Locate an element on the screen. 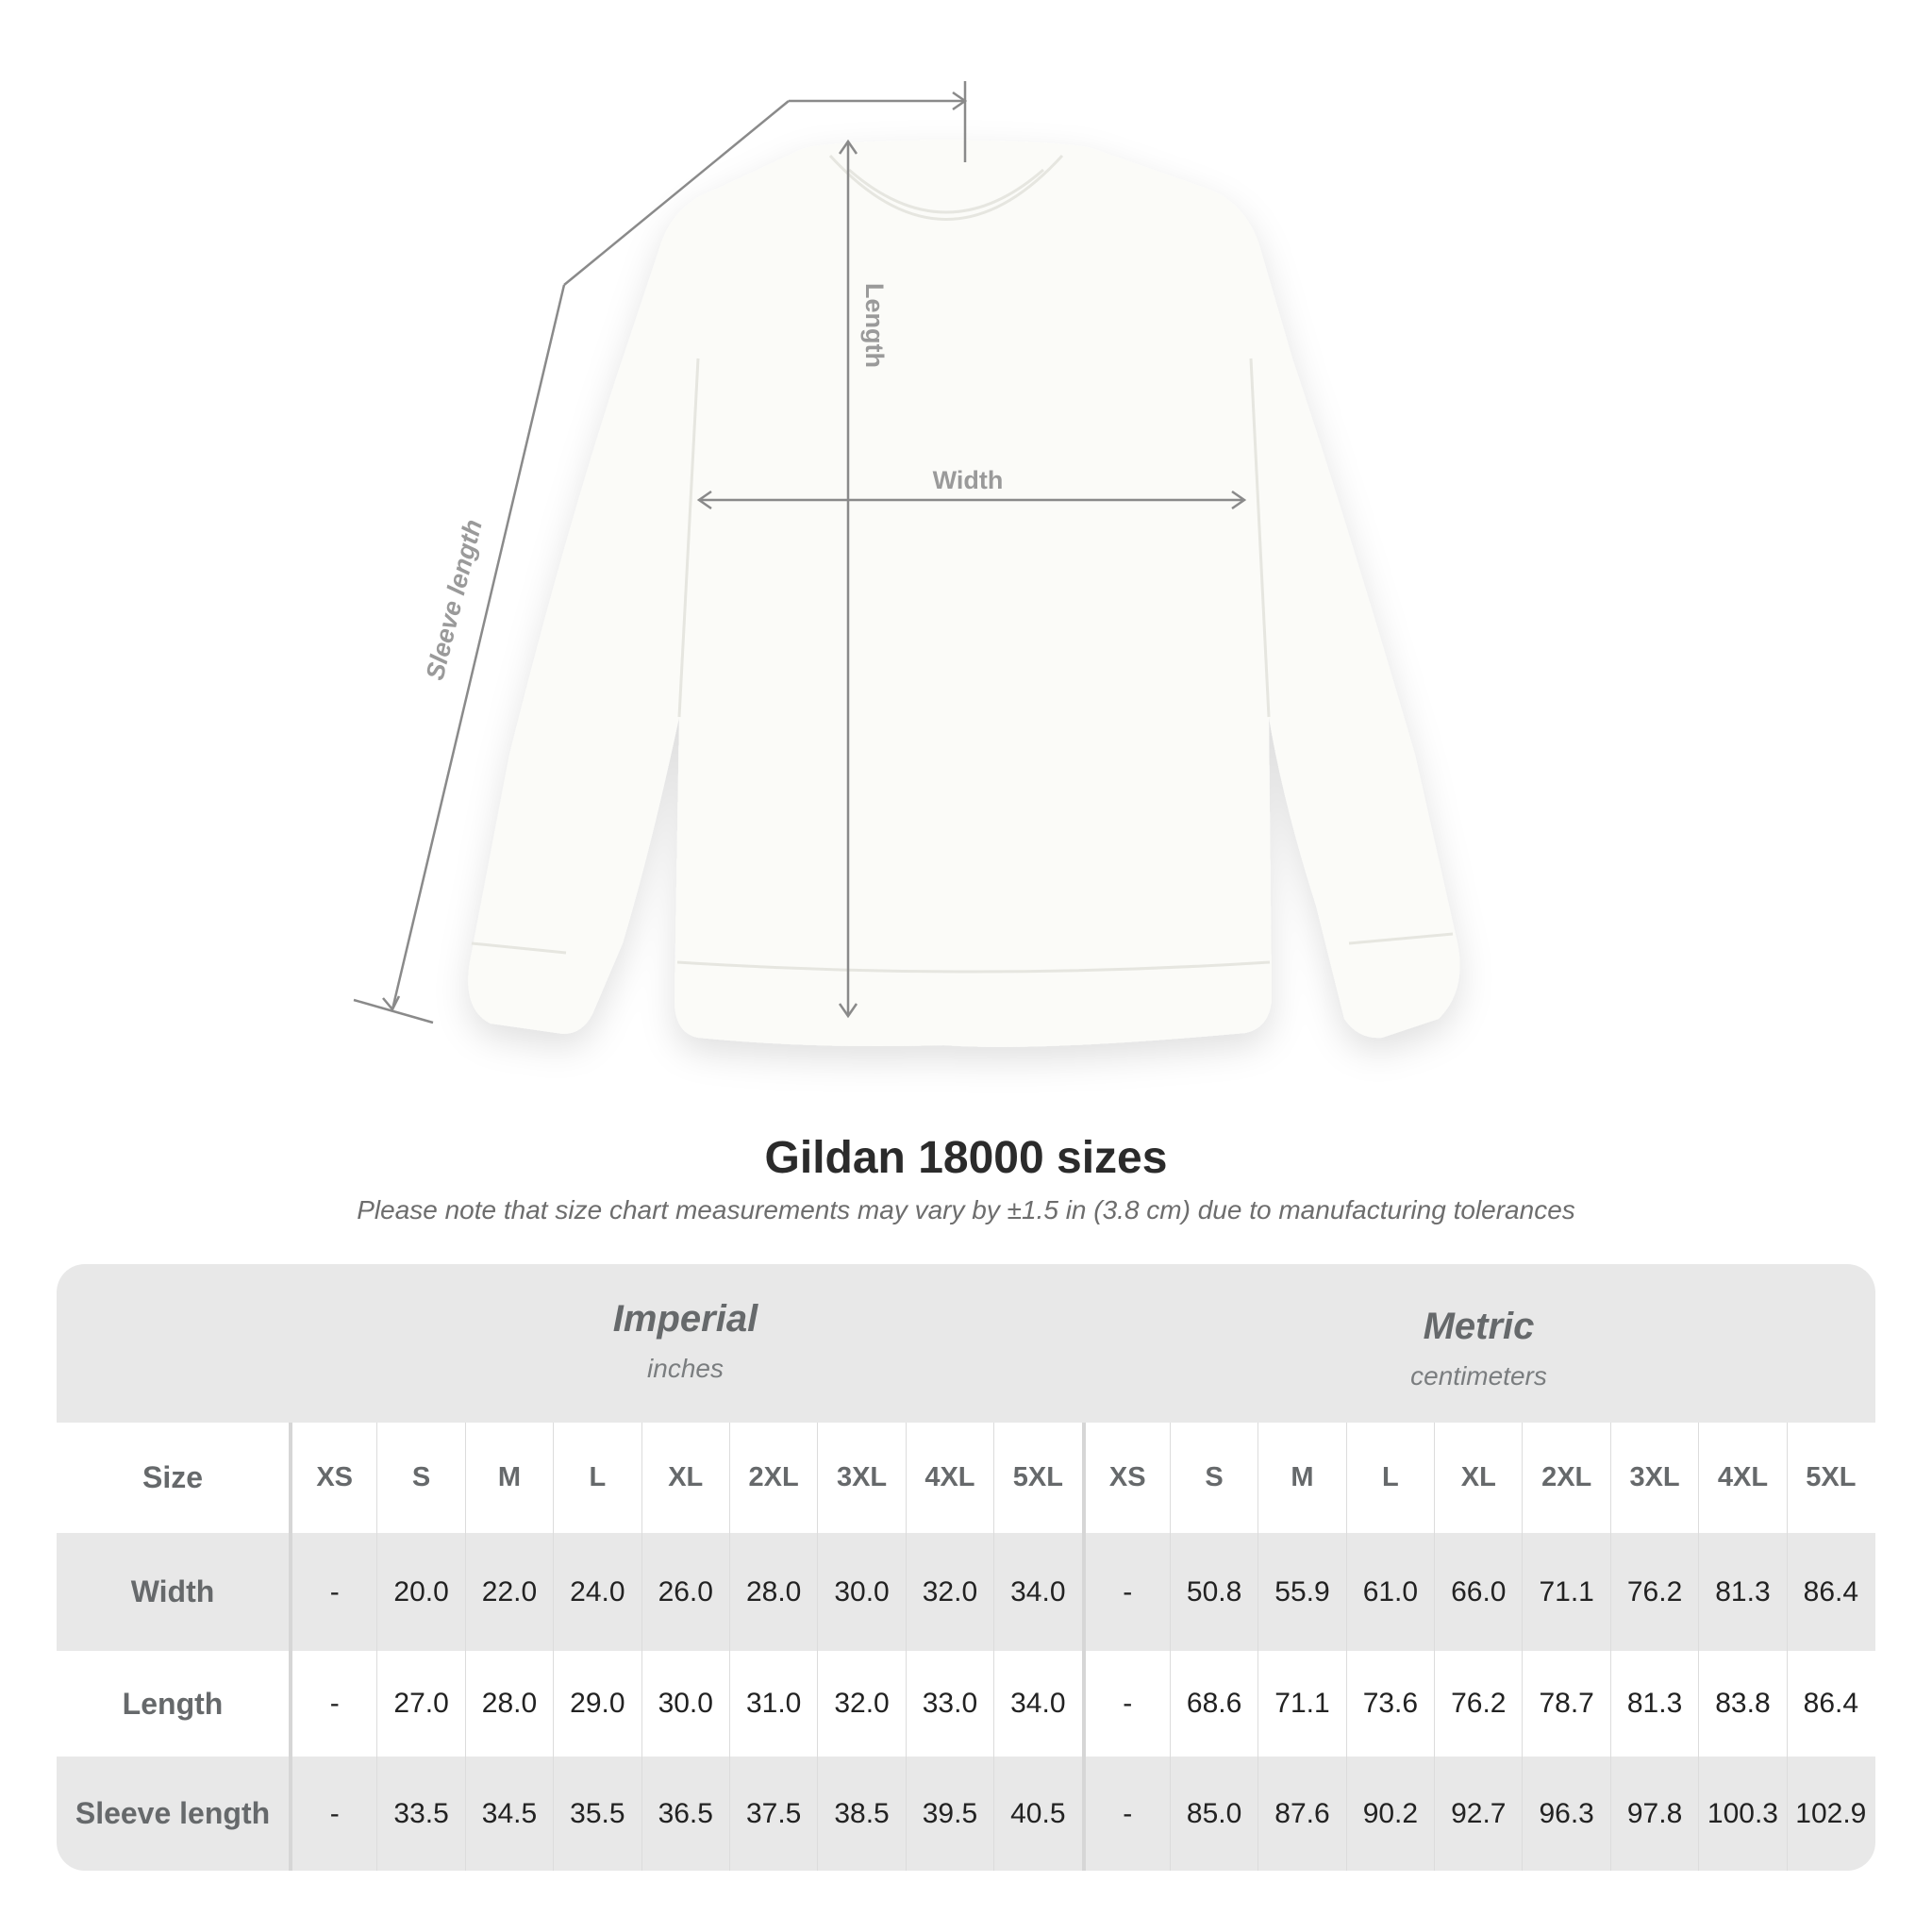 The height and width of the screenshot is (1932, 1932). table-cell-metric: 90.2 is located at coordinates (1390, 1814).